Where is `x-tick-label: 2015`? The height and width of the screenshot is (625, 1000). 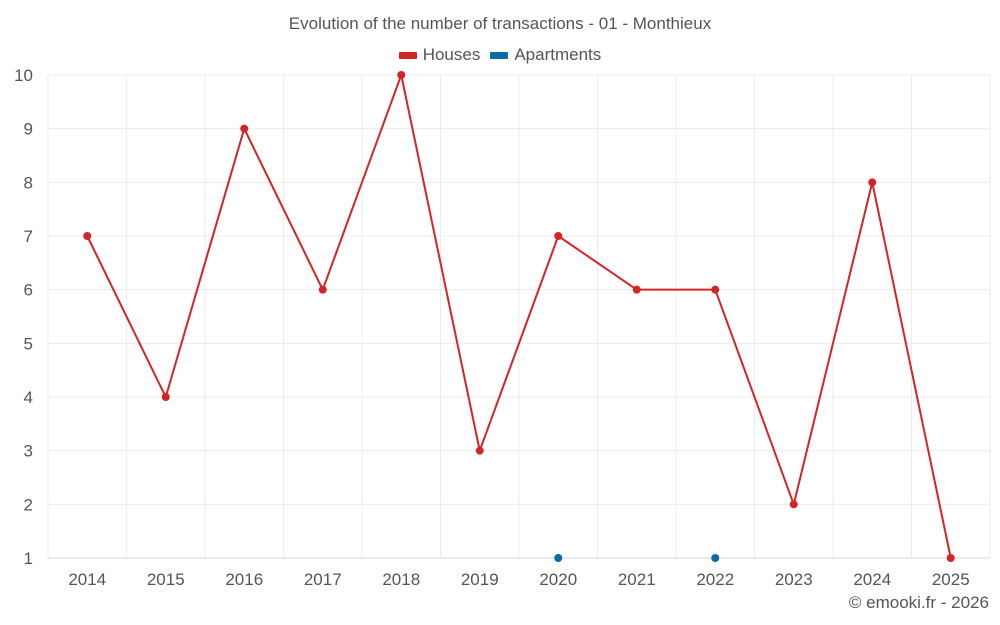 x-tick-label: 2015 is located at coordinates (166, 579).